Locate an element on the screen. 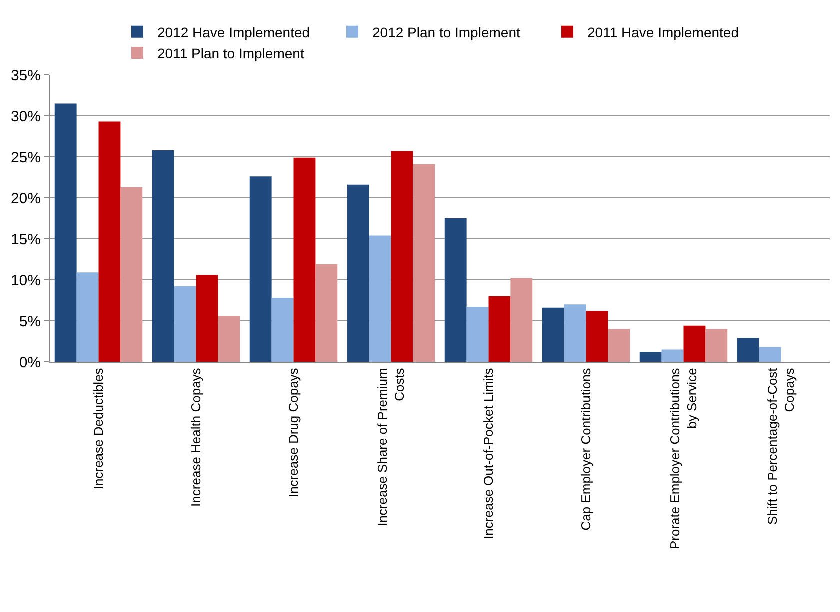 The height and width of the screenshot is (612, 840). y-tick-label: 30% is located at coordinates (25, 117).